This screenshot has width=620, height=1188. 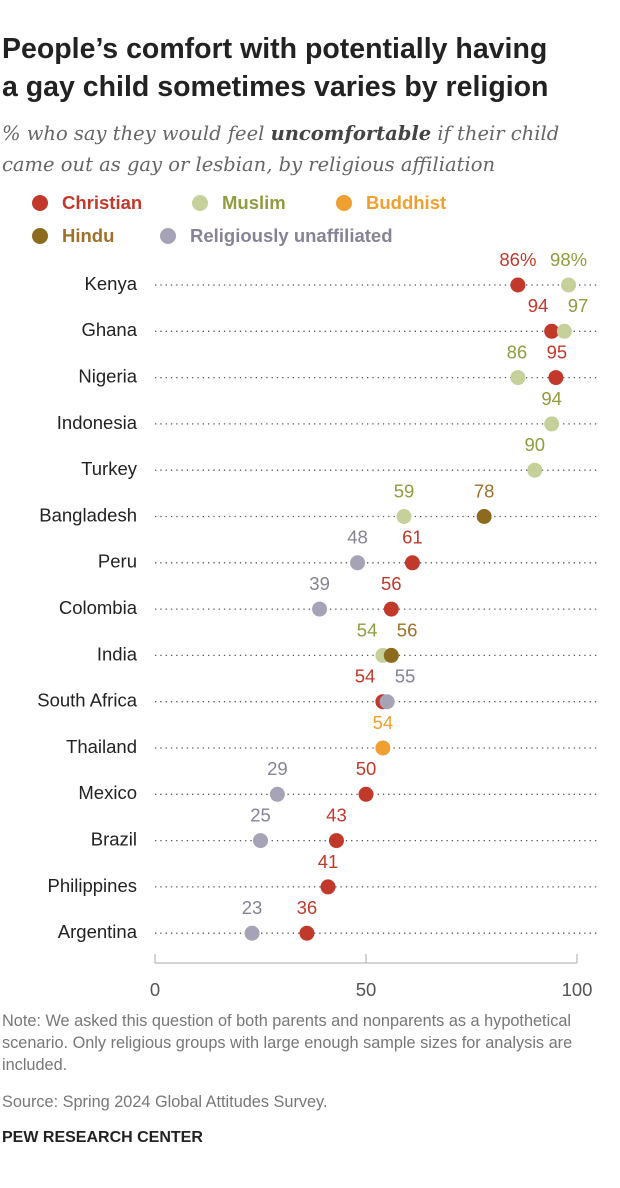 What do you see at coordinates (92, 885) in the screenshot?
I see `category-label: Philippines` at bounding box center [92, 885].